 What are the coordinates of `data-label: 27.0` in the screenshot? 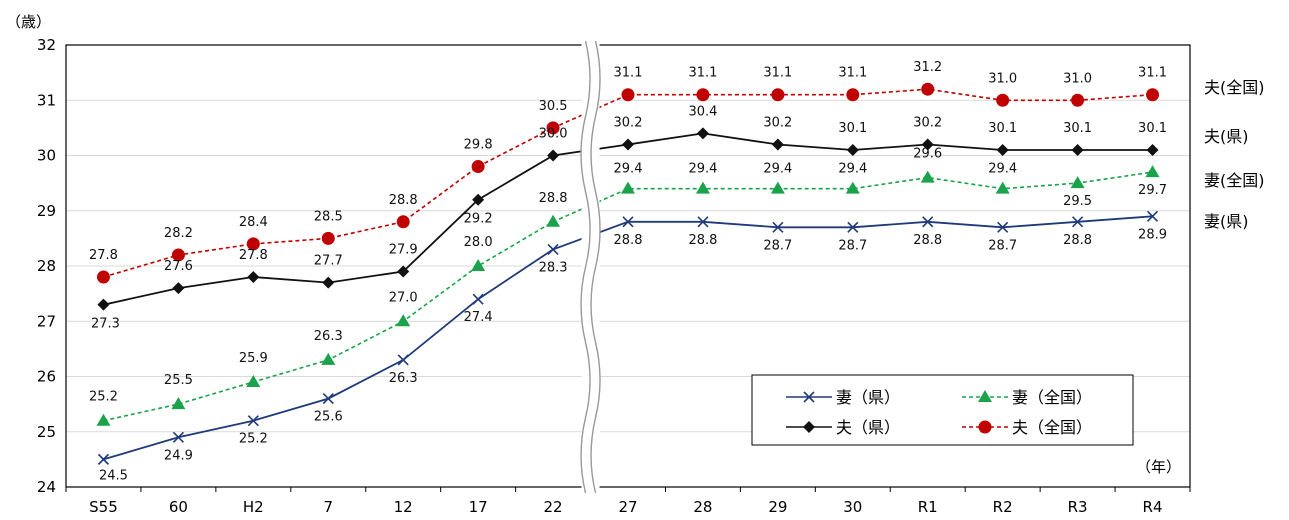 It's located at (403, 297).